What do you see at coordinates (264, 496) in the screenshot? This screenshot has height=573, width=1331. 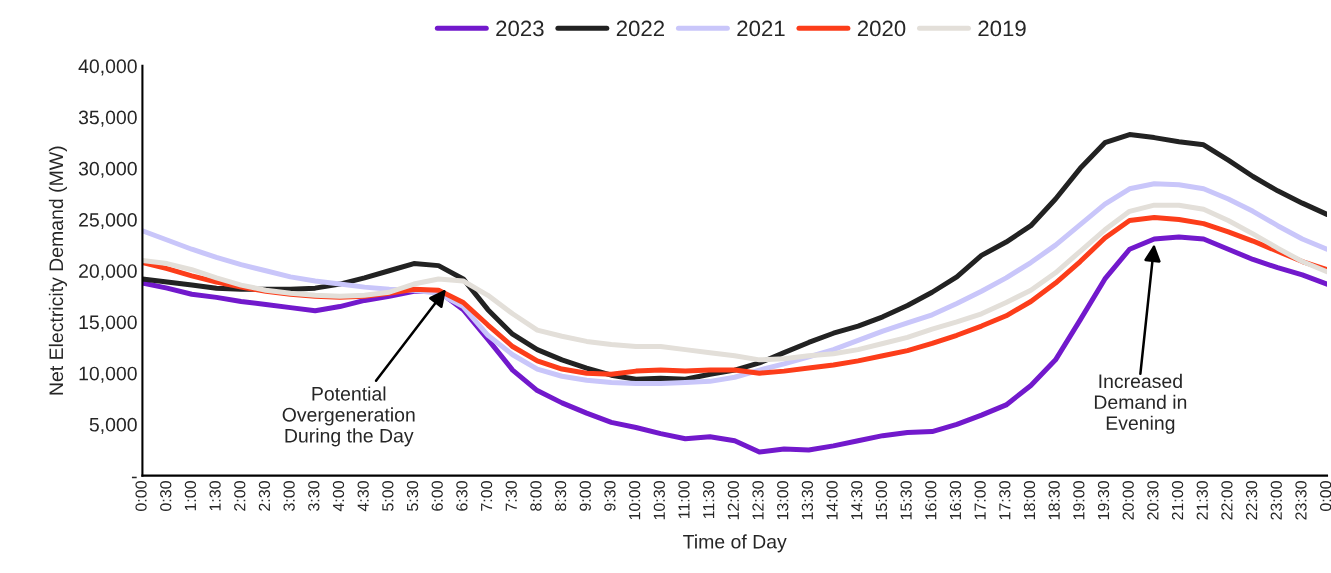 I see `x-tick-label: 2:30` at bounding box center [264, 496].